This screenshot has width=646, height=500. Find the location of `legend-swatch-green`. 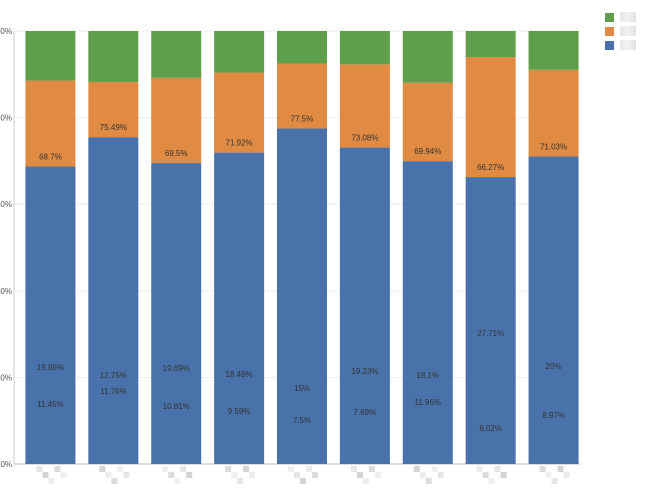

legend-swatch-green is located at coordinates (609, 17).